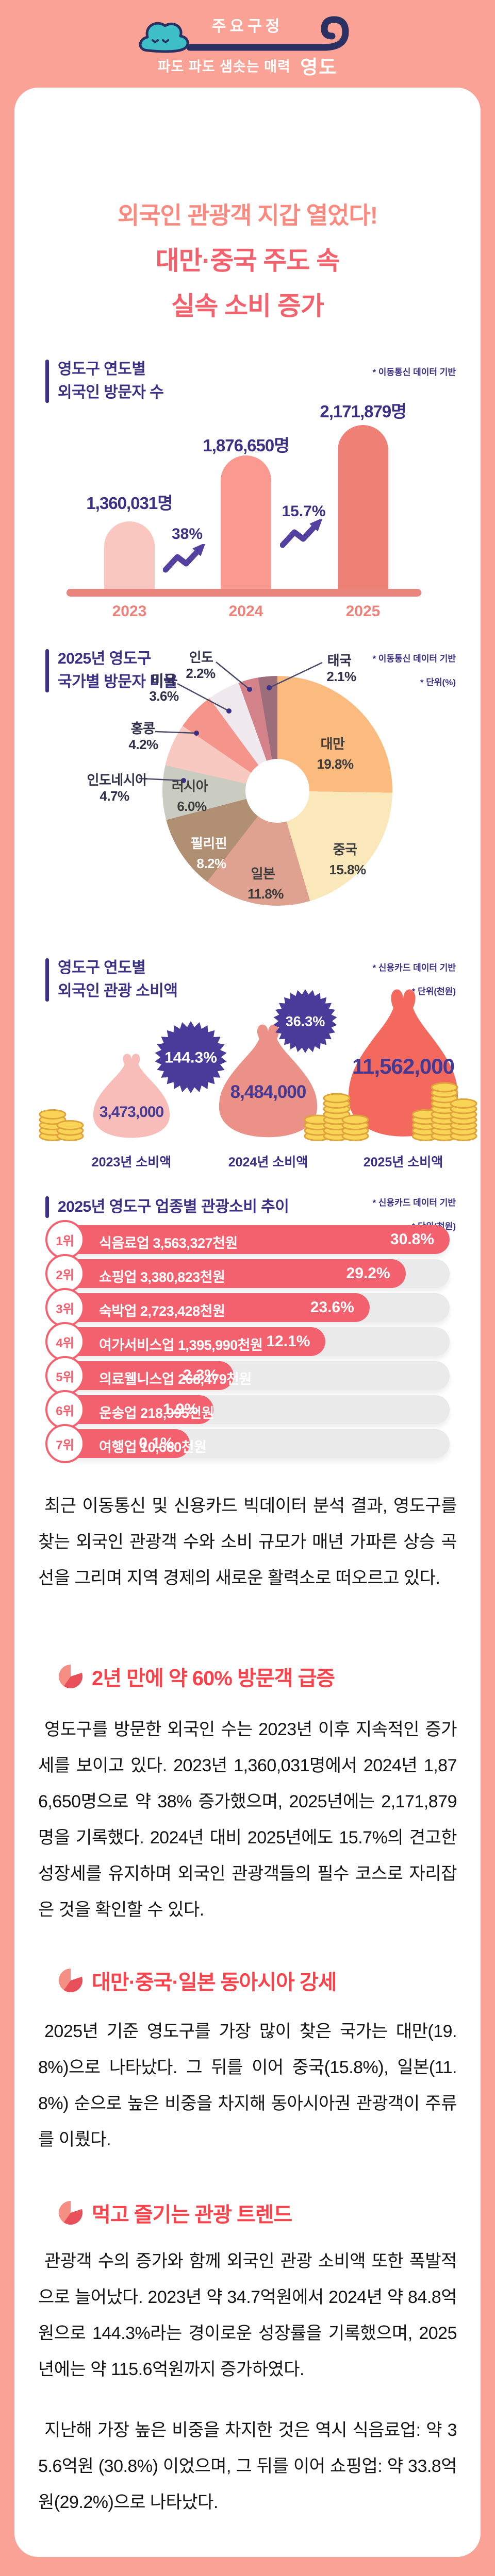  What do you see at coordinates (268, 1079) in the screenshot?
I see `money-bag-2024년 소비액` at bounding box center [268, 1079].